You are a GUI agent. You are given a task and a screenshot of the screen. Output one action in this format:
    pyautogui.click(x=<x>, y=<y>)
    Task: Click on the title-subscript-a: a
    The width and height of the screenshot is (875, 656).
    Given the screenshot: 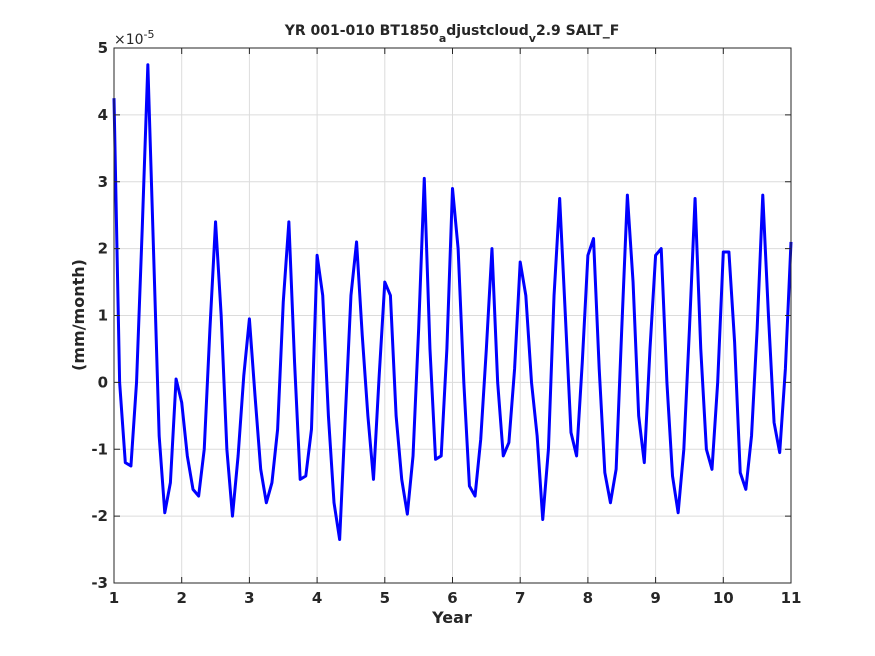 What is the action you would take?
    pyautogui.click(x=442, y=38)
    